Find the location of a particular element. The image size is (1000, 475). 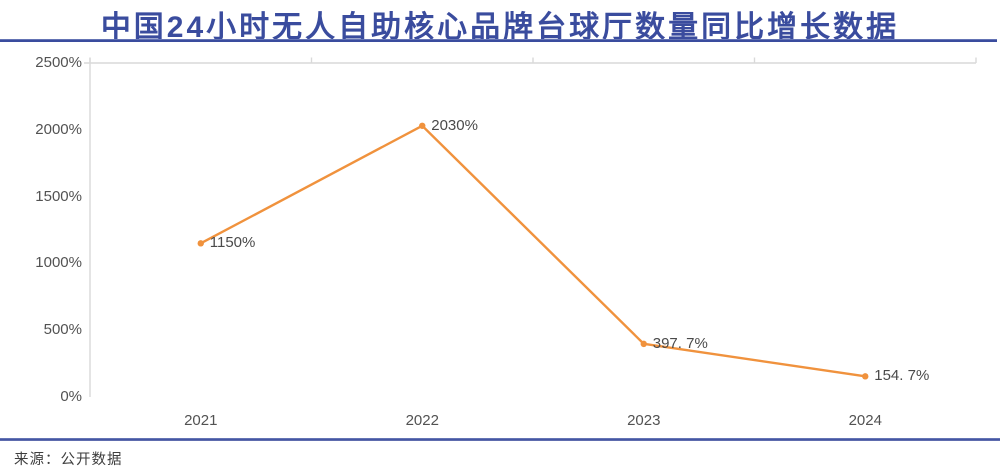

data-point-label: 397. 7% is located at coordinates (680, 343).